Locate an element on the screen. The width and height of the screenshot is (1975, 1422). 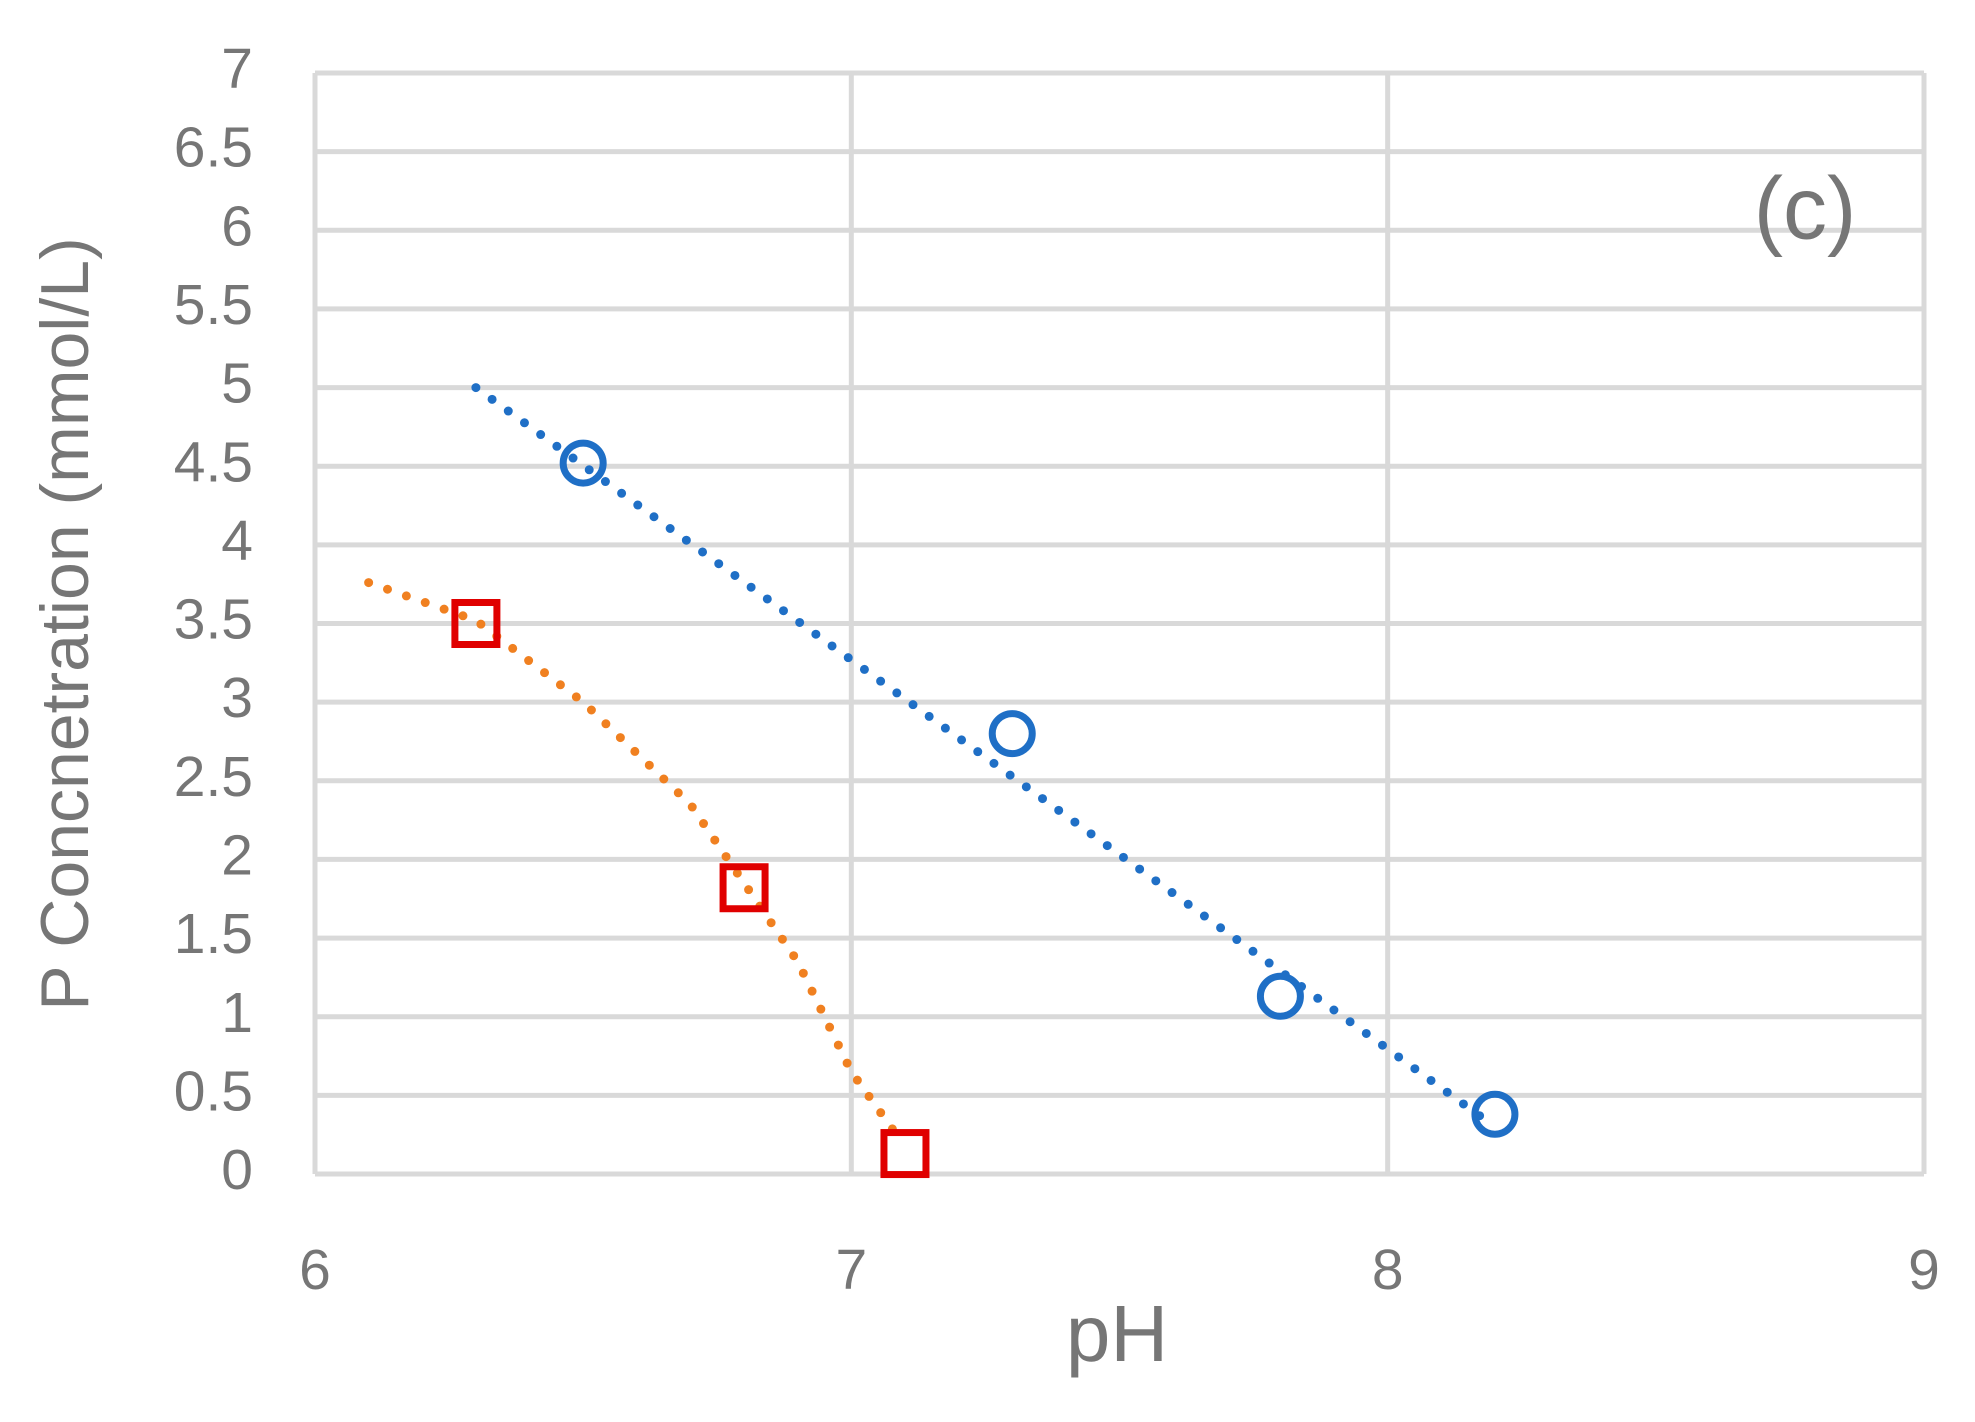
y-tick-label: 6 is located at coordinates (237, 226).